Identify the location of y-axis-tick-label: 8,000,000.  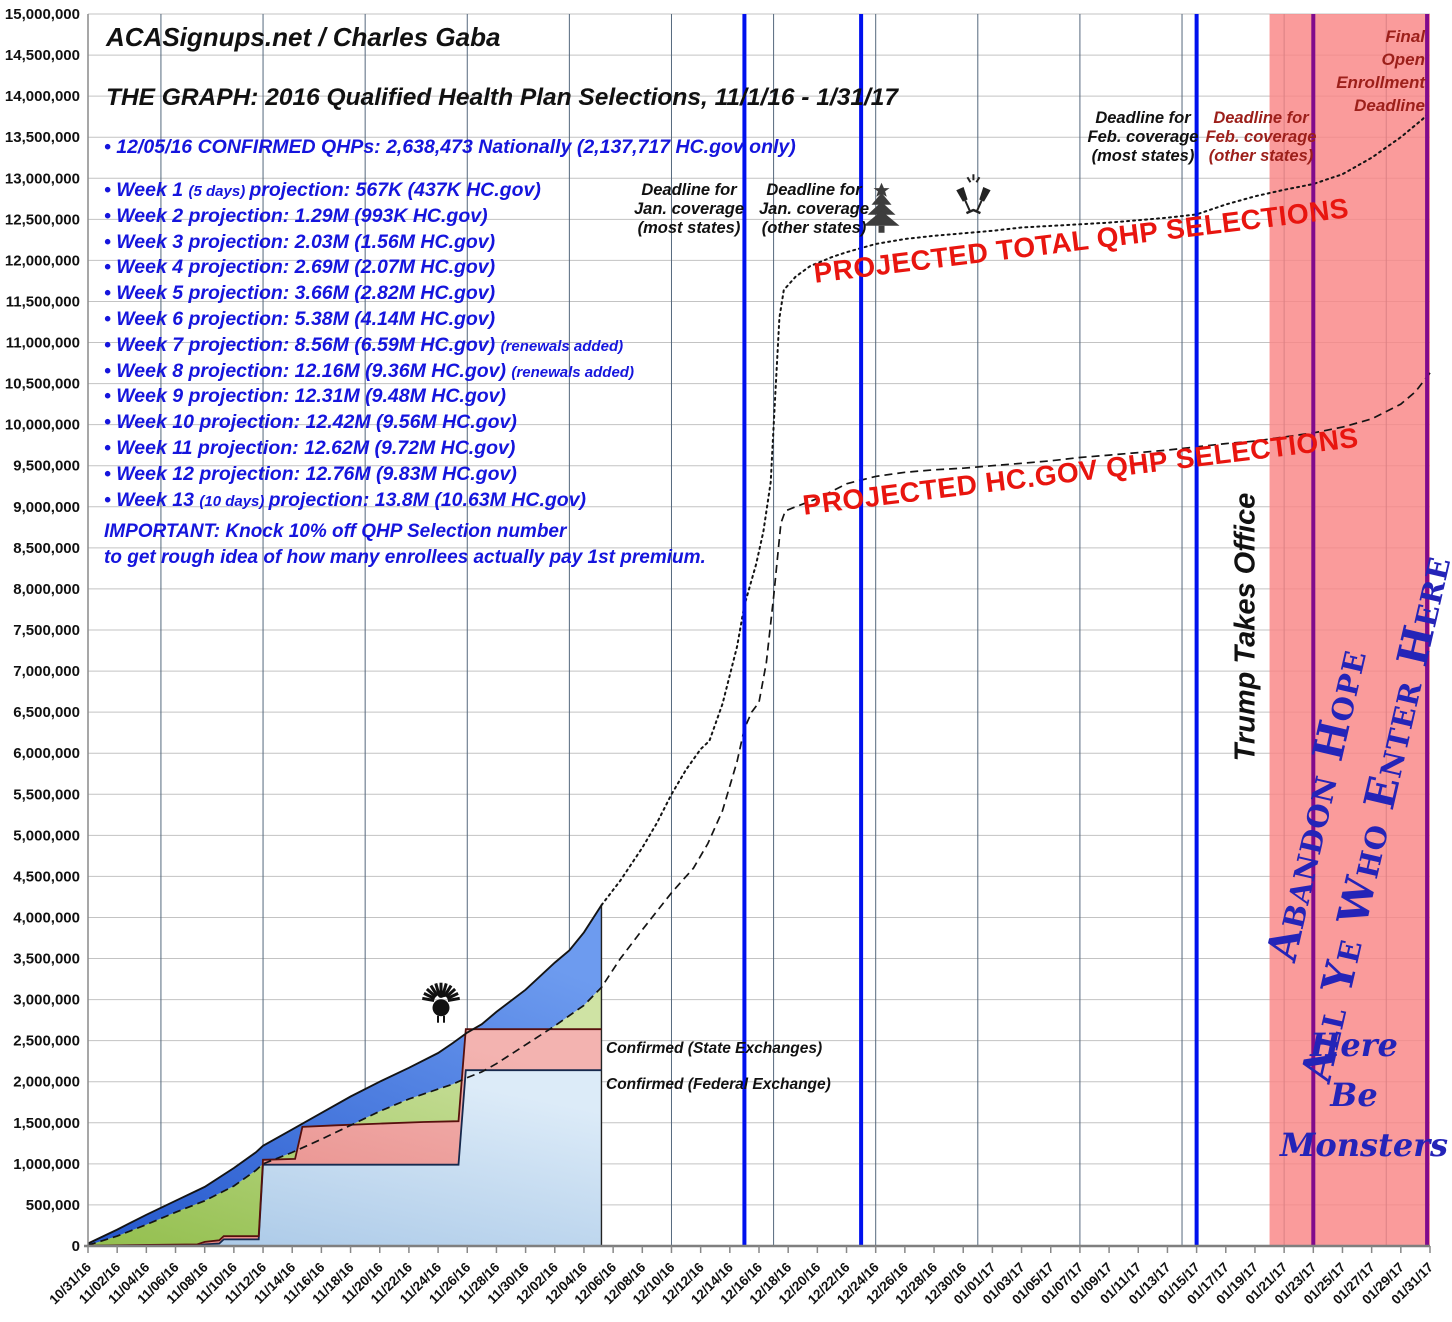
(46, 589).